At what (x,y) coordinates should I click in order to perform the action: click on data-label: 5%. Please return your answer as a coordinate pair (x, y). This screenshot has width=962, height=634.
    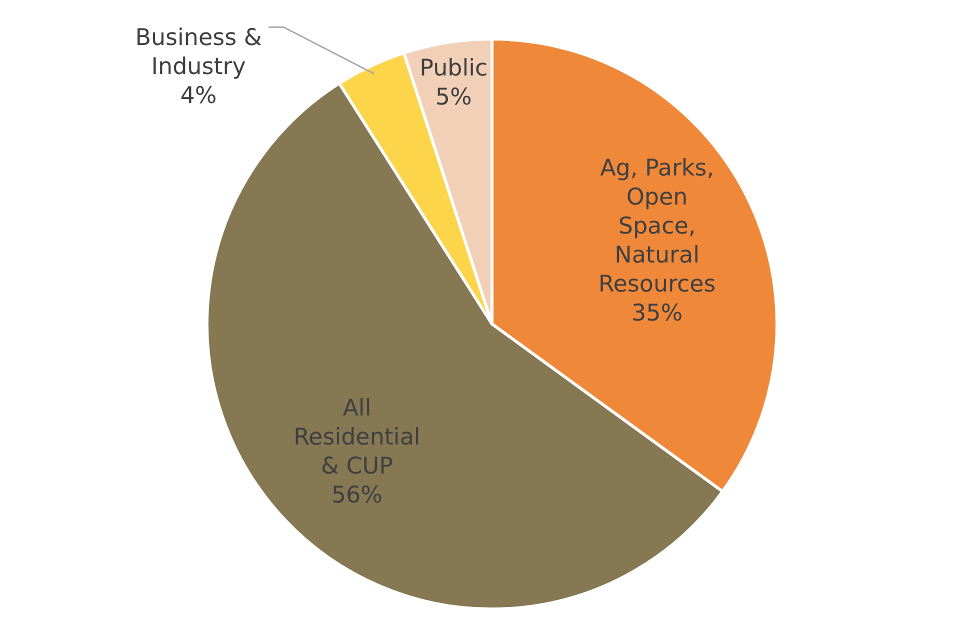
    Looking at the image, I should click on (453, 97).